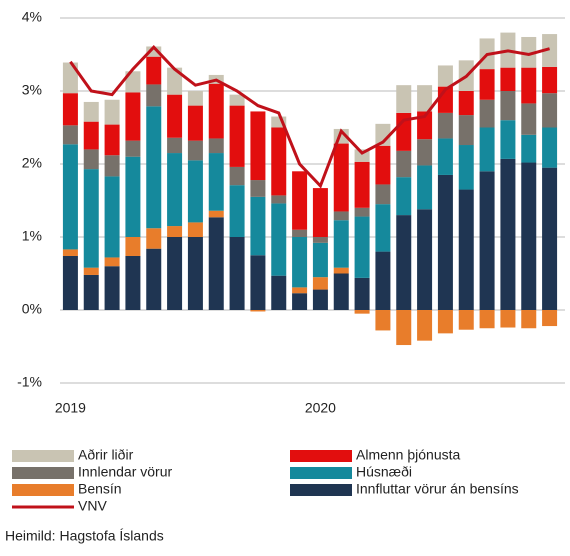 The height and width of the screenshot is (556, 570). Describe the element at coordinates (32, 90) in the screenshot. I see `y-tick-label: 3%` at that location.